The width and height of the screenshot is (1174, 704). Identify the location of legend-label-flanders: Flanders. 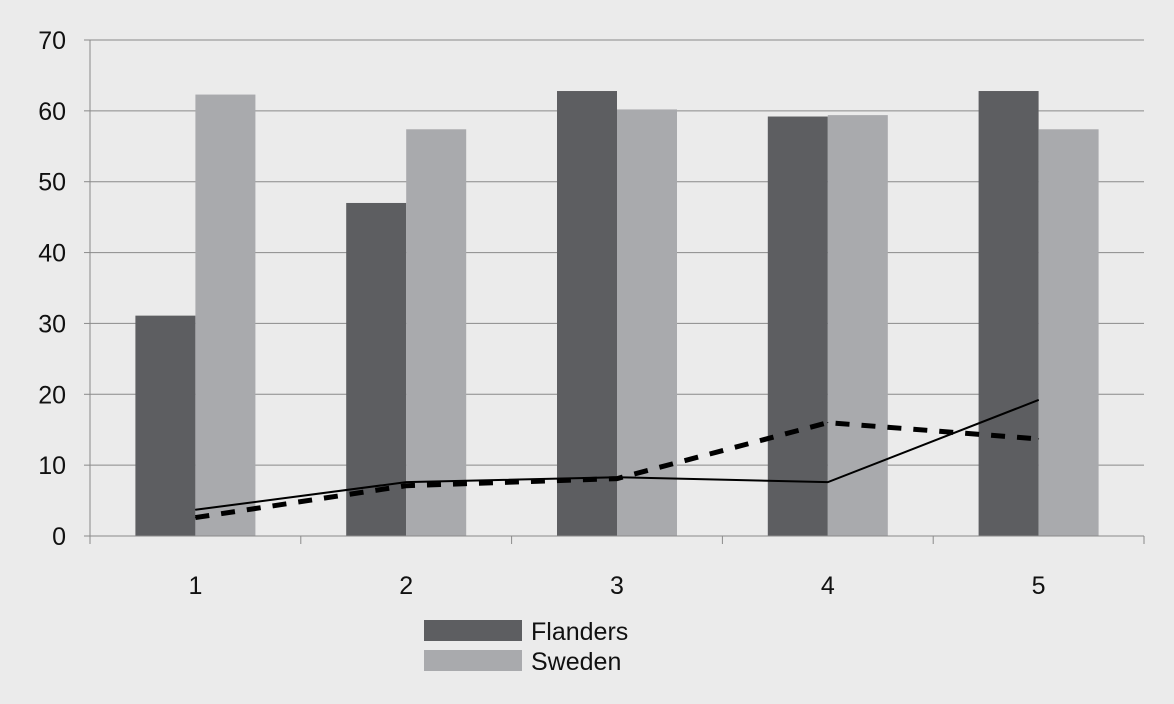
(579, 632).